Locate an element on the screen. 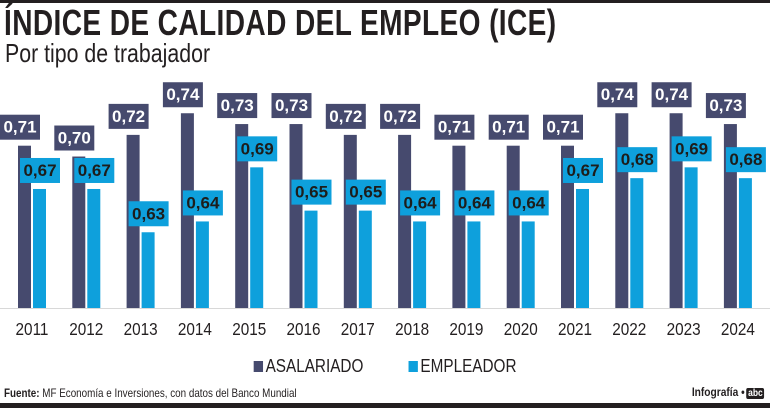 The image size is (770, 408). data-label-box-asalariado-2021 is located at coordinates (563, 127).